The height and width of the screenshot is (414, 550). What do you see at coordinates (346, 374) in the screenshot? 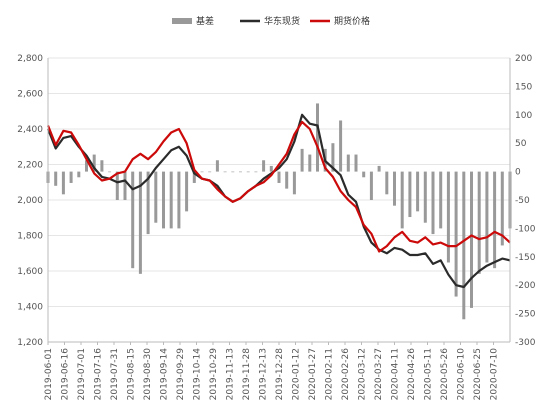
I see `x-tick-label: 2020-02-26` at bounding box center [346, 374].